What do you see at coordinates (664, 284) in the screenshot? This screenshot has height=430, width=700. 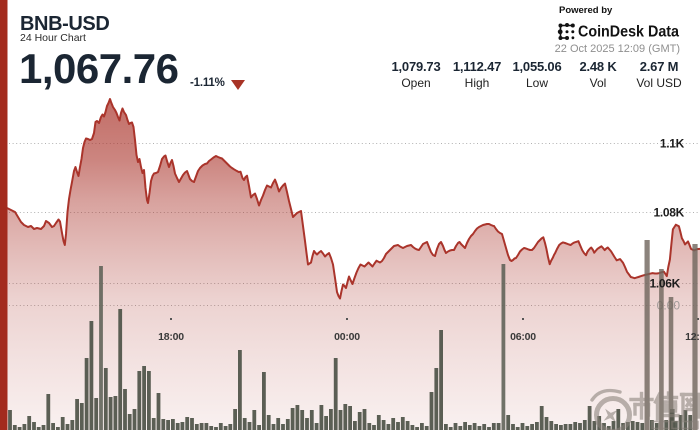 I see `svg-text: 1.06K` at bounding box center [664, 284].